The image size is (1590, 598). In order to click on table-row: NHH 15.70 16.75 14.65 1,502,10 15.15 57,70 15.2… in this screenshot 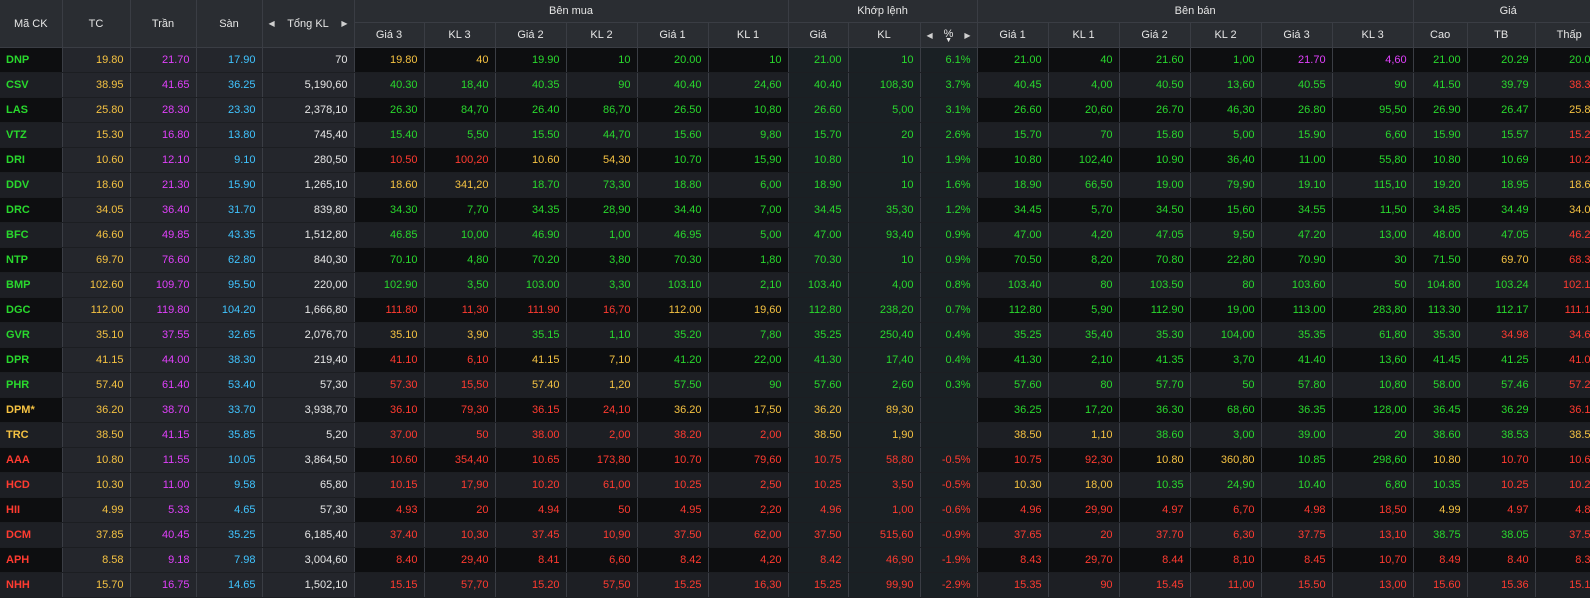, I will do `click(795, 585)`.